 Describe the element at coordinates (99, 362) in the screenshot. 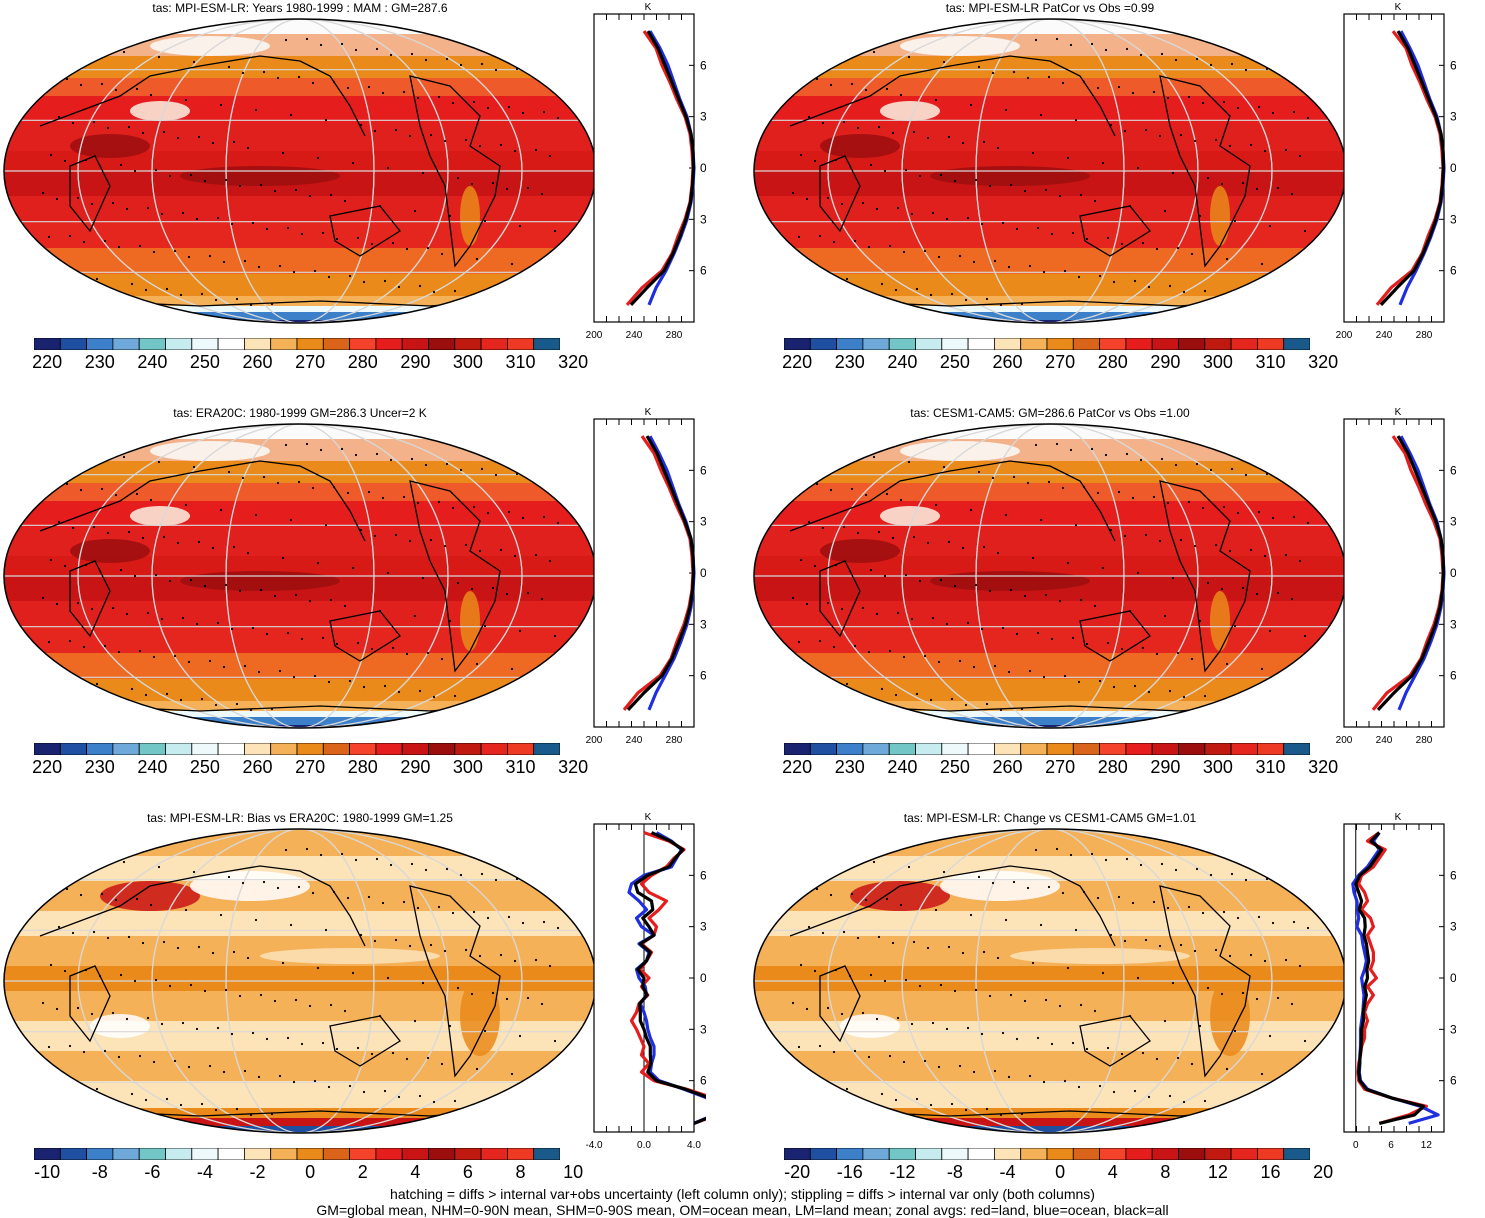

I see `colorbar-tick-label: 230` at that location.